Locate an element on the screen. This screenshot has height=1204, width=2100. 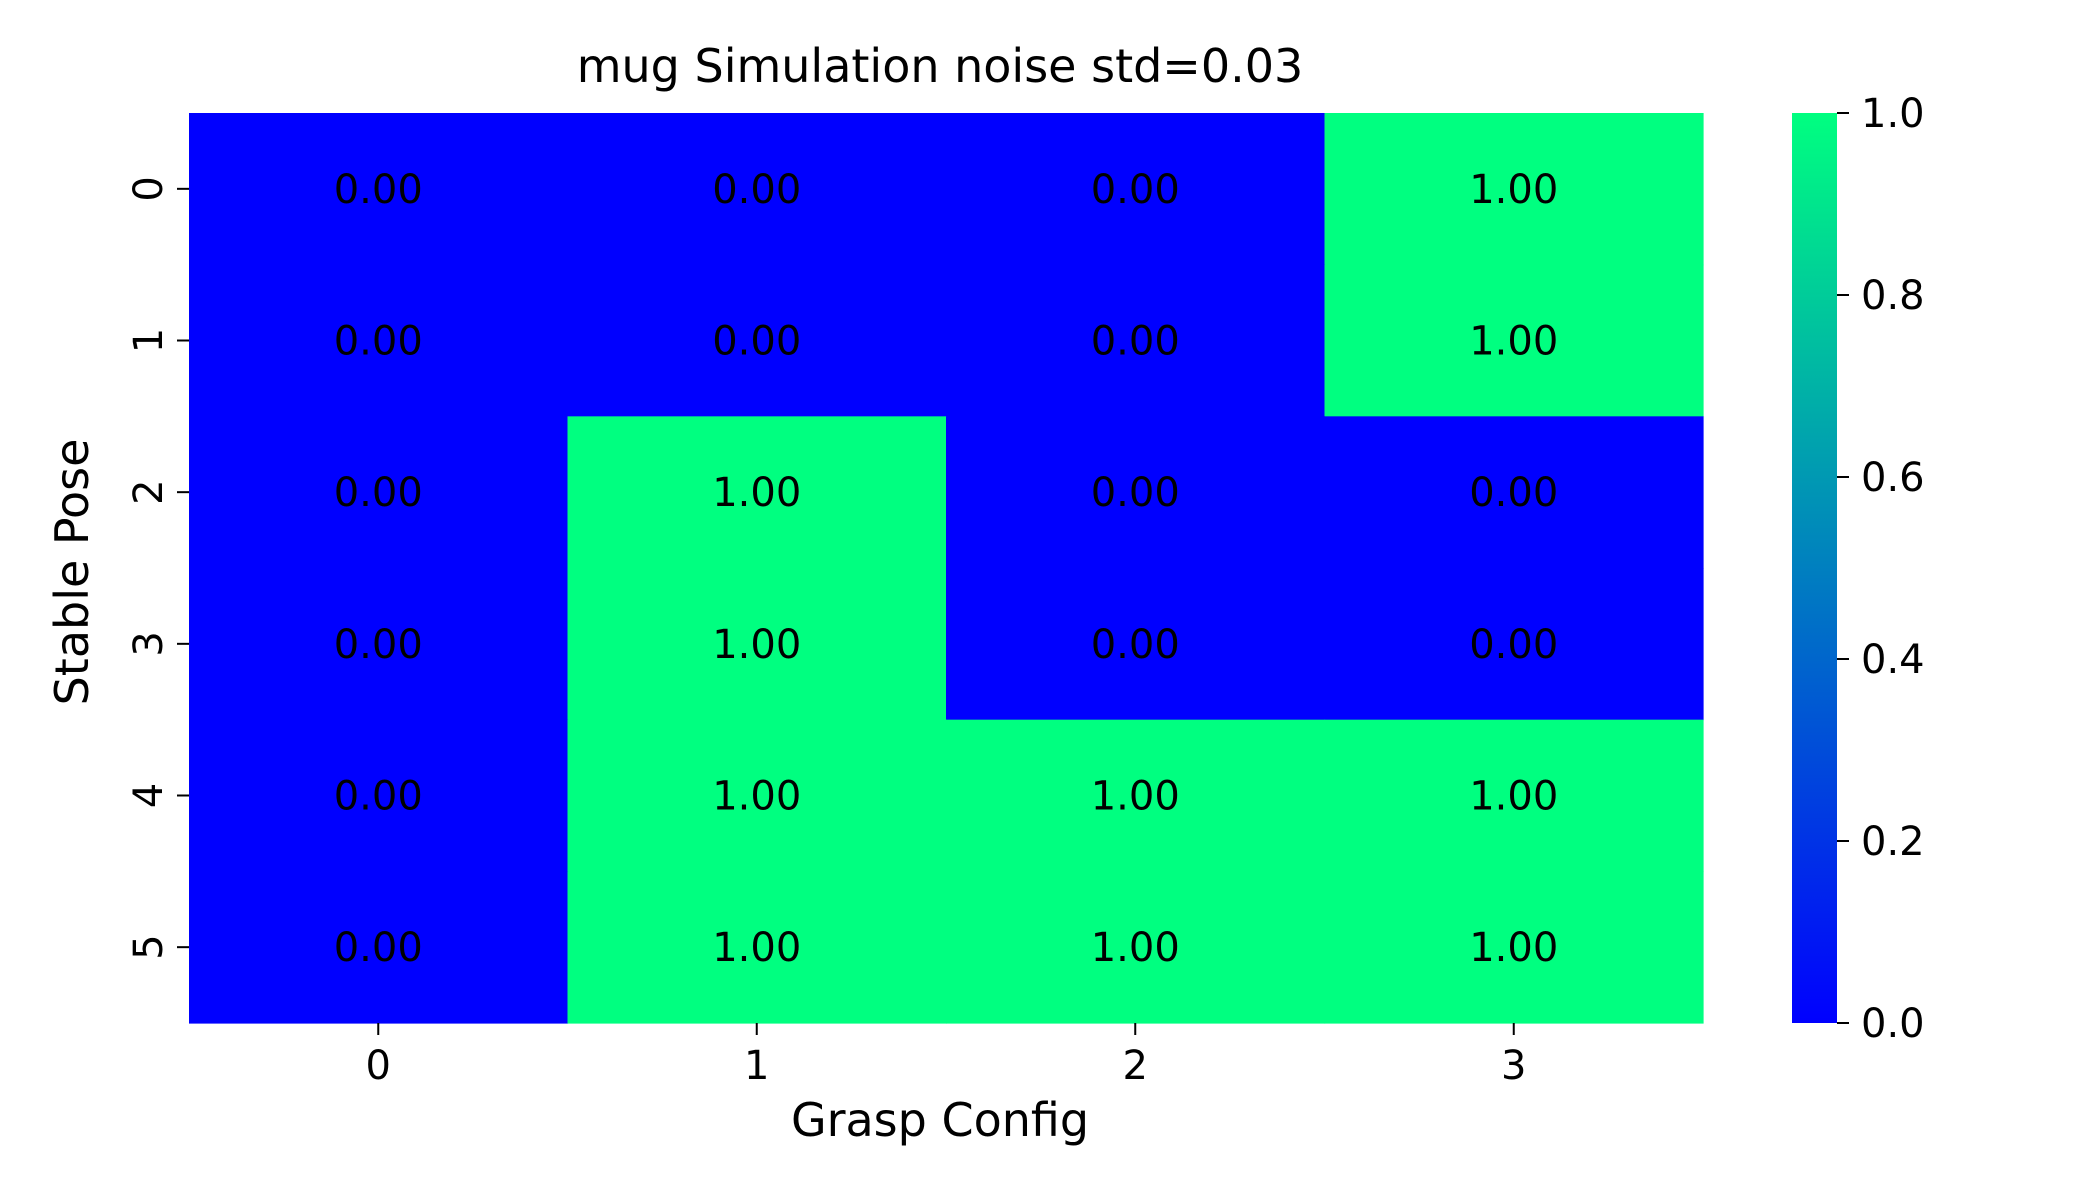
x-axis-label: Grasp Config is located at coordinates (940, 1120).